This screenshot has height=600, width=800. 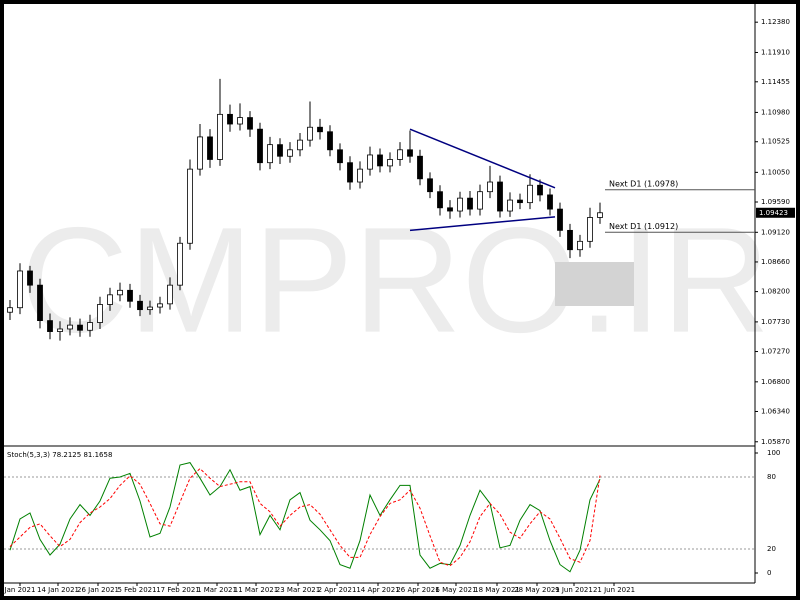 What do you see at coordinates (775, 142) in the screenshot?
I see `y-tick-label: 1.10525` at bounding box center [775, 142].